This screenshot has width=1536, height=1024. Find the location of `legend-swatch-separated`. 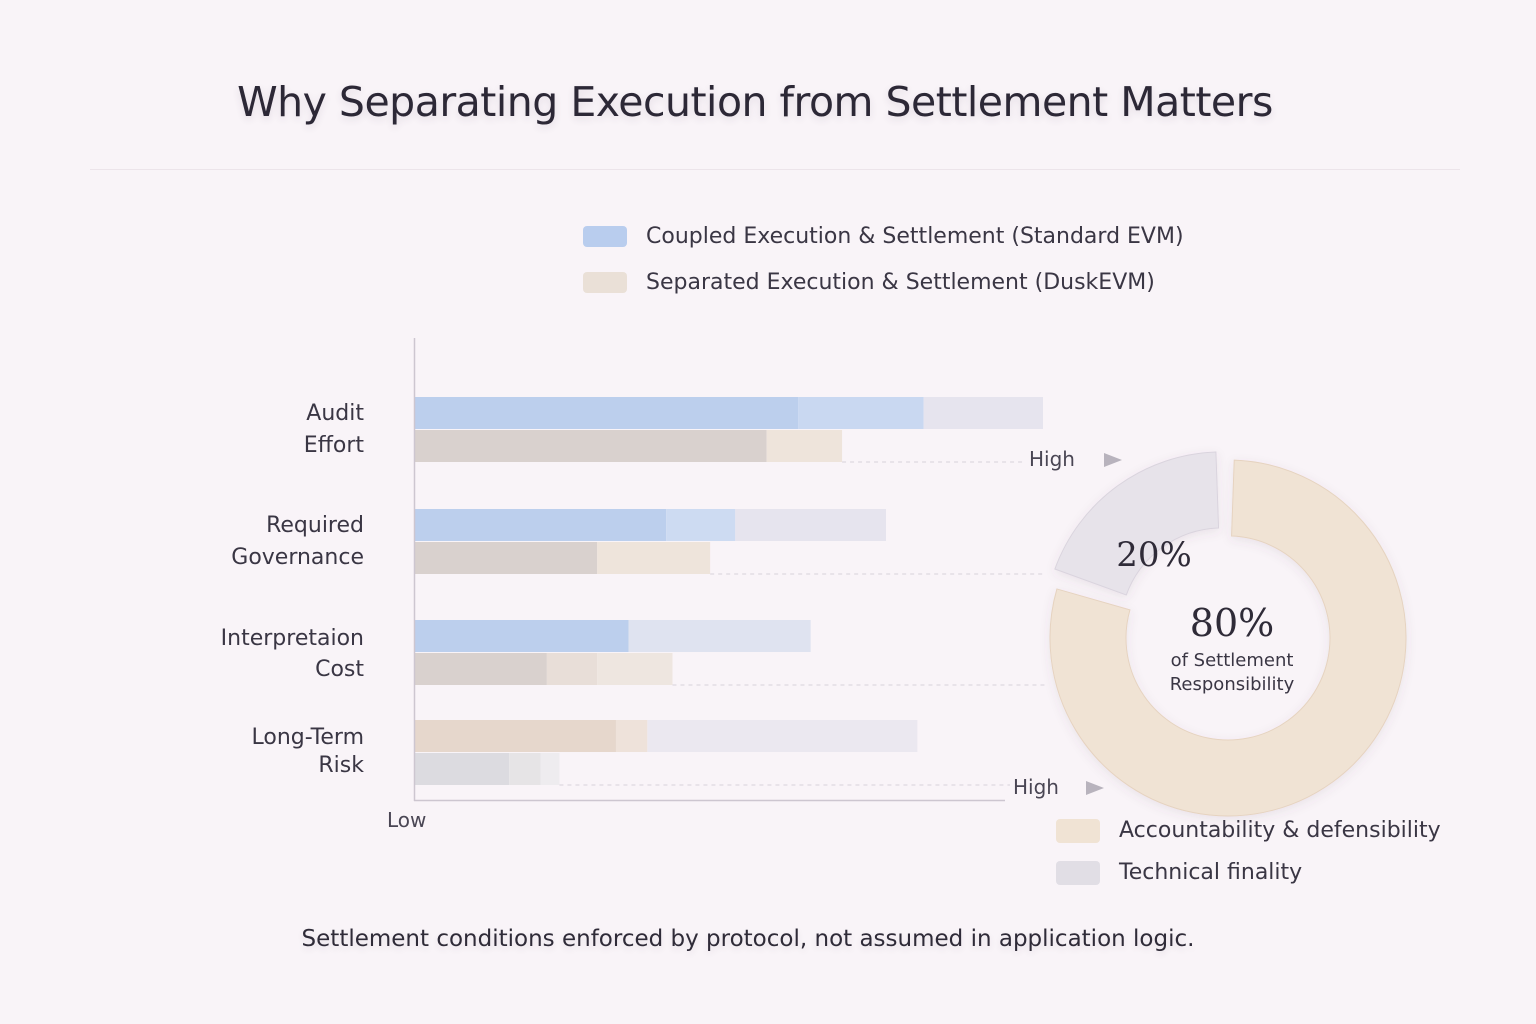

legend-swatch-separated is located at coordinates (605, 282).